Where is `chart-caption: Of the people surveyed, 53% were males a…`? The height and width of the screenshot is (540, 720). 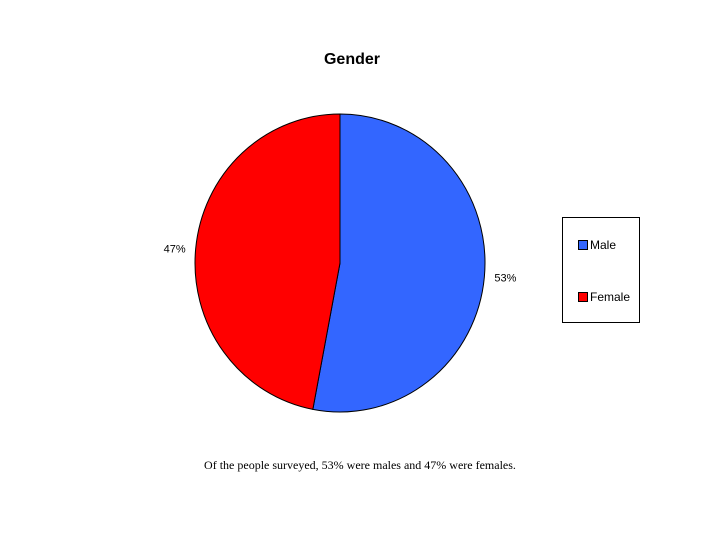
chart-caption: Of the people surveyed, 53% were males a… is located at coordinates (360, 465).